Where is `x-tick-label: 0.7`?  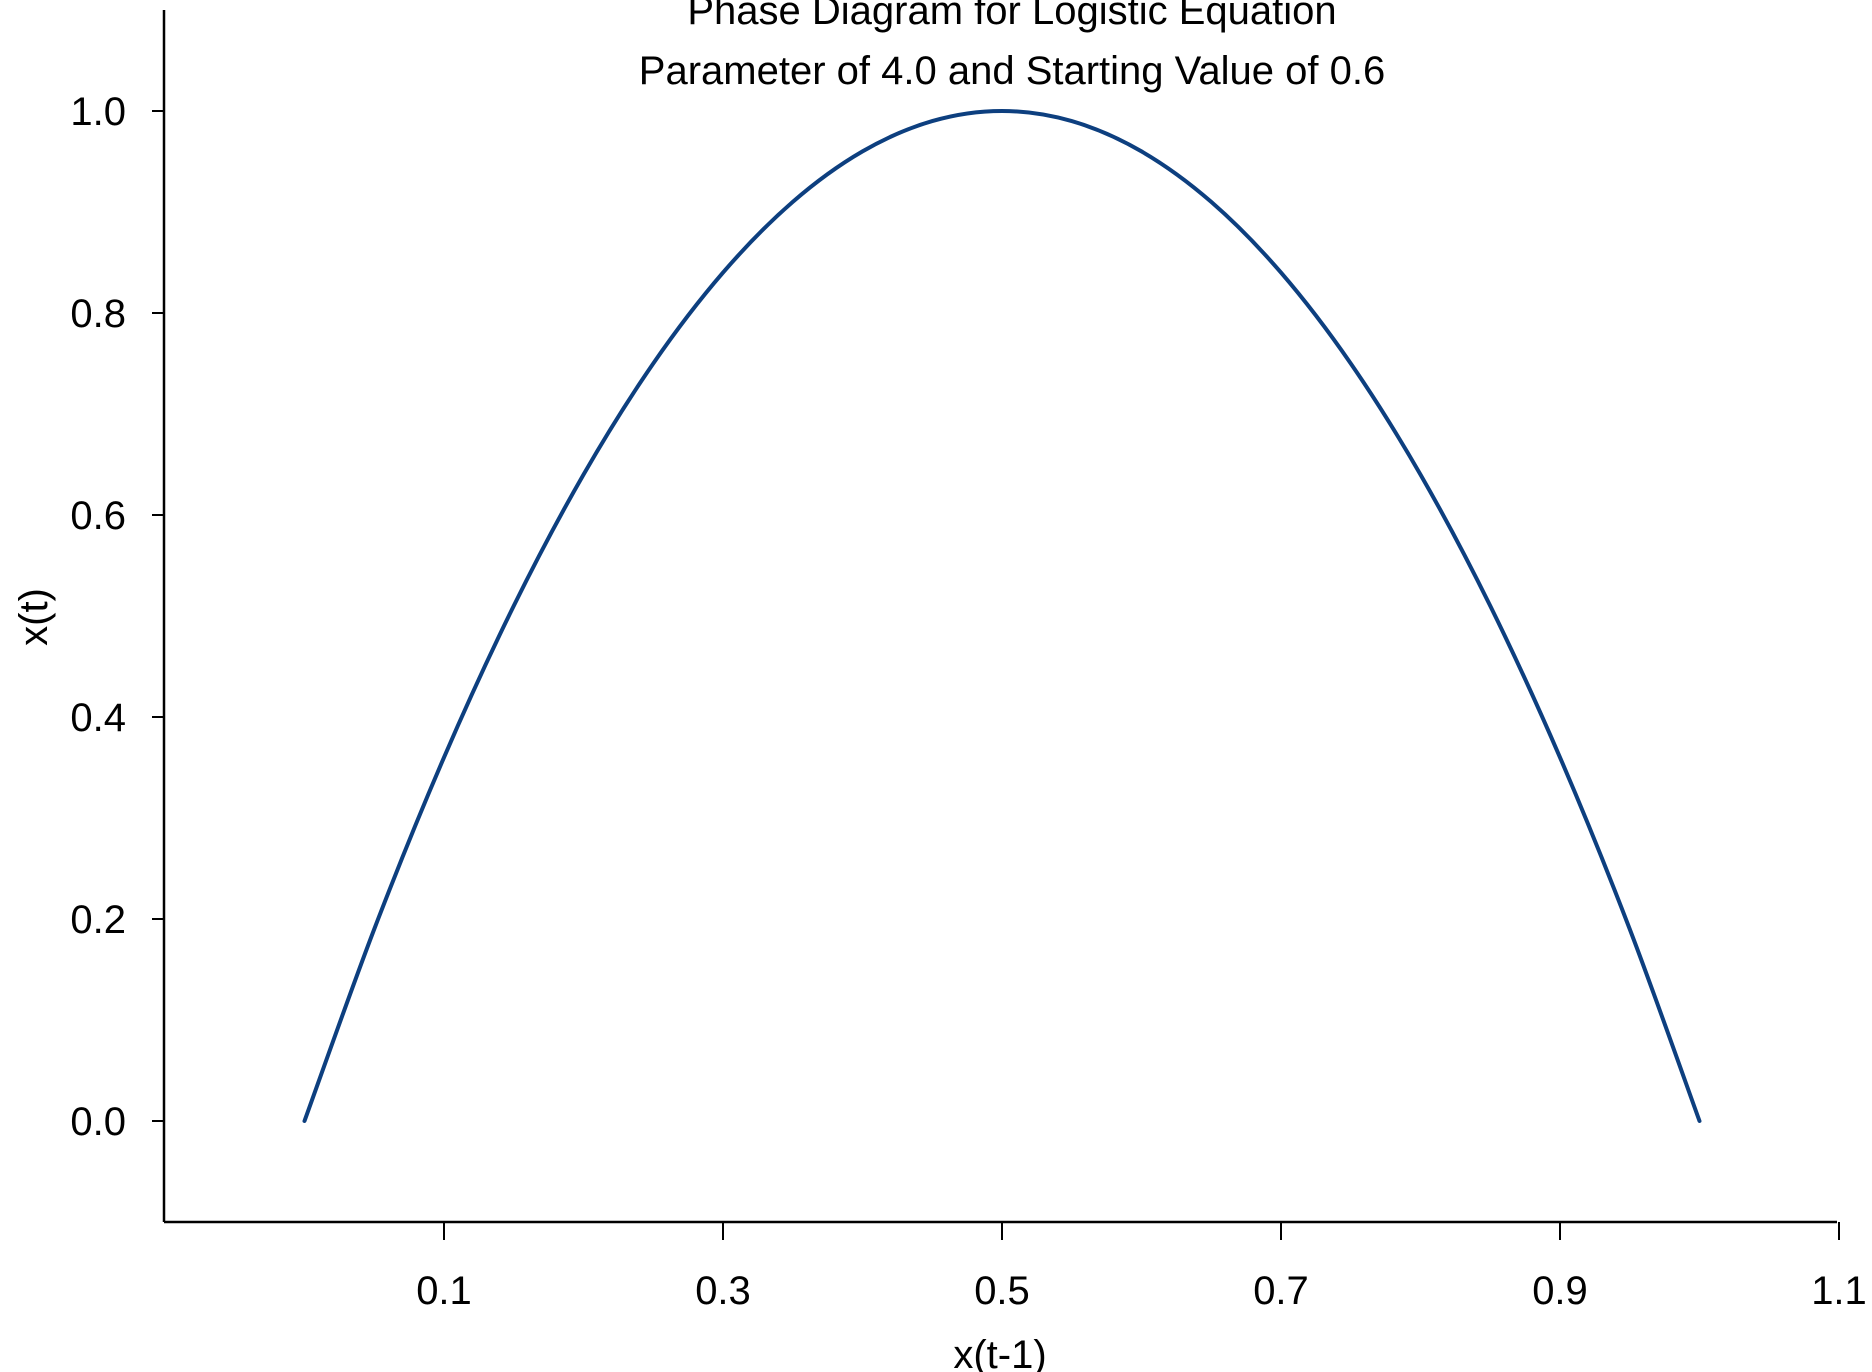 x-tick-label: 0.7 is located at coordinates (1281, 1291).